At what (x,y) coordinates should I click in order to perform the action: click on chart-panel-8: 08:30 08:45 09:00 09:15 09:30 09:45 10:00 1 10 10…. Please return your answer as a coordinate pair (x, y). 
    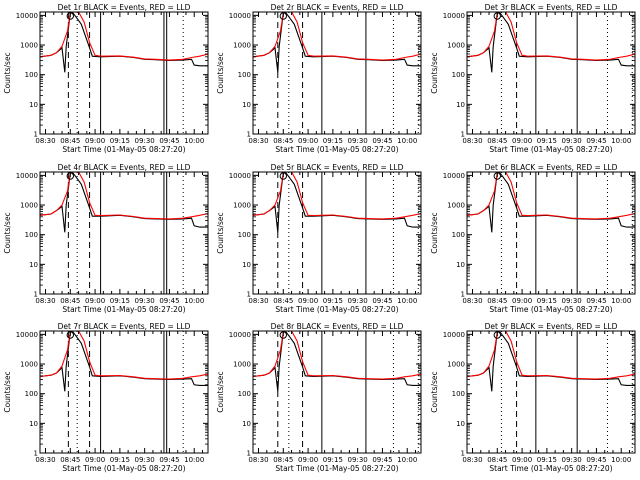
    Looking at the image, I should click on (319, 397).